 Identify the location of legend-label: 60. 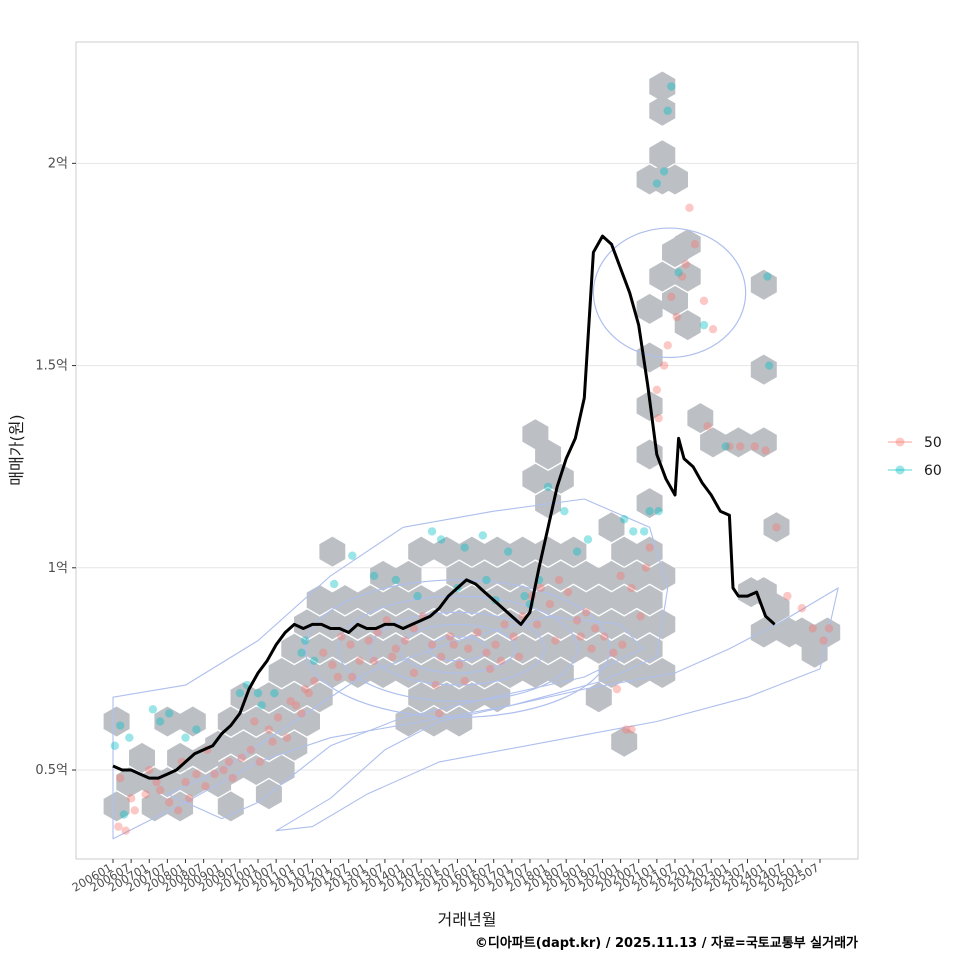
(933, 471).